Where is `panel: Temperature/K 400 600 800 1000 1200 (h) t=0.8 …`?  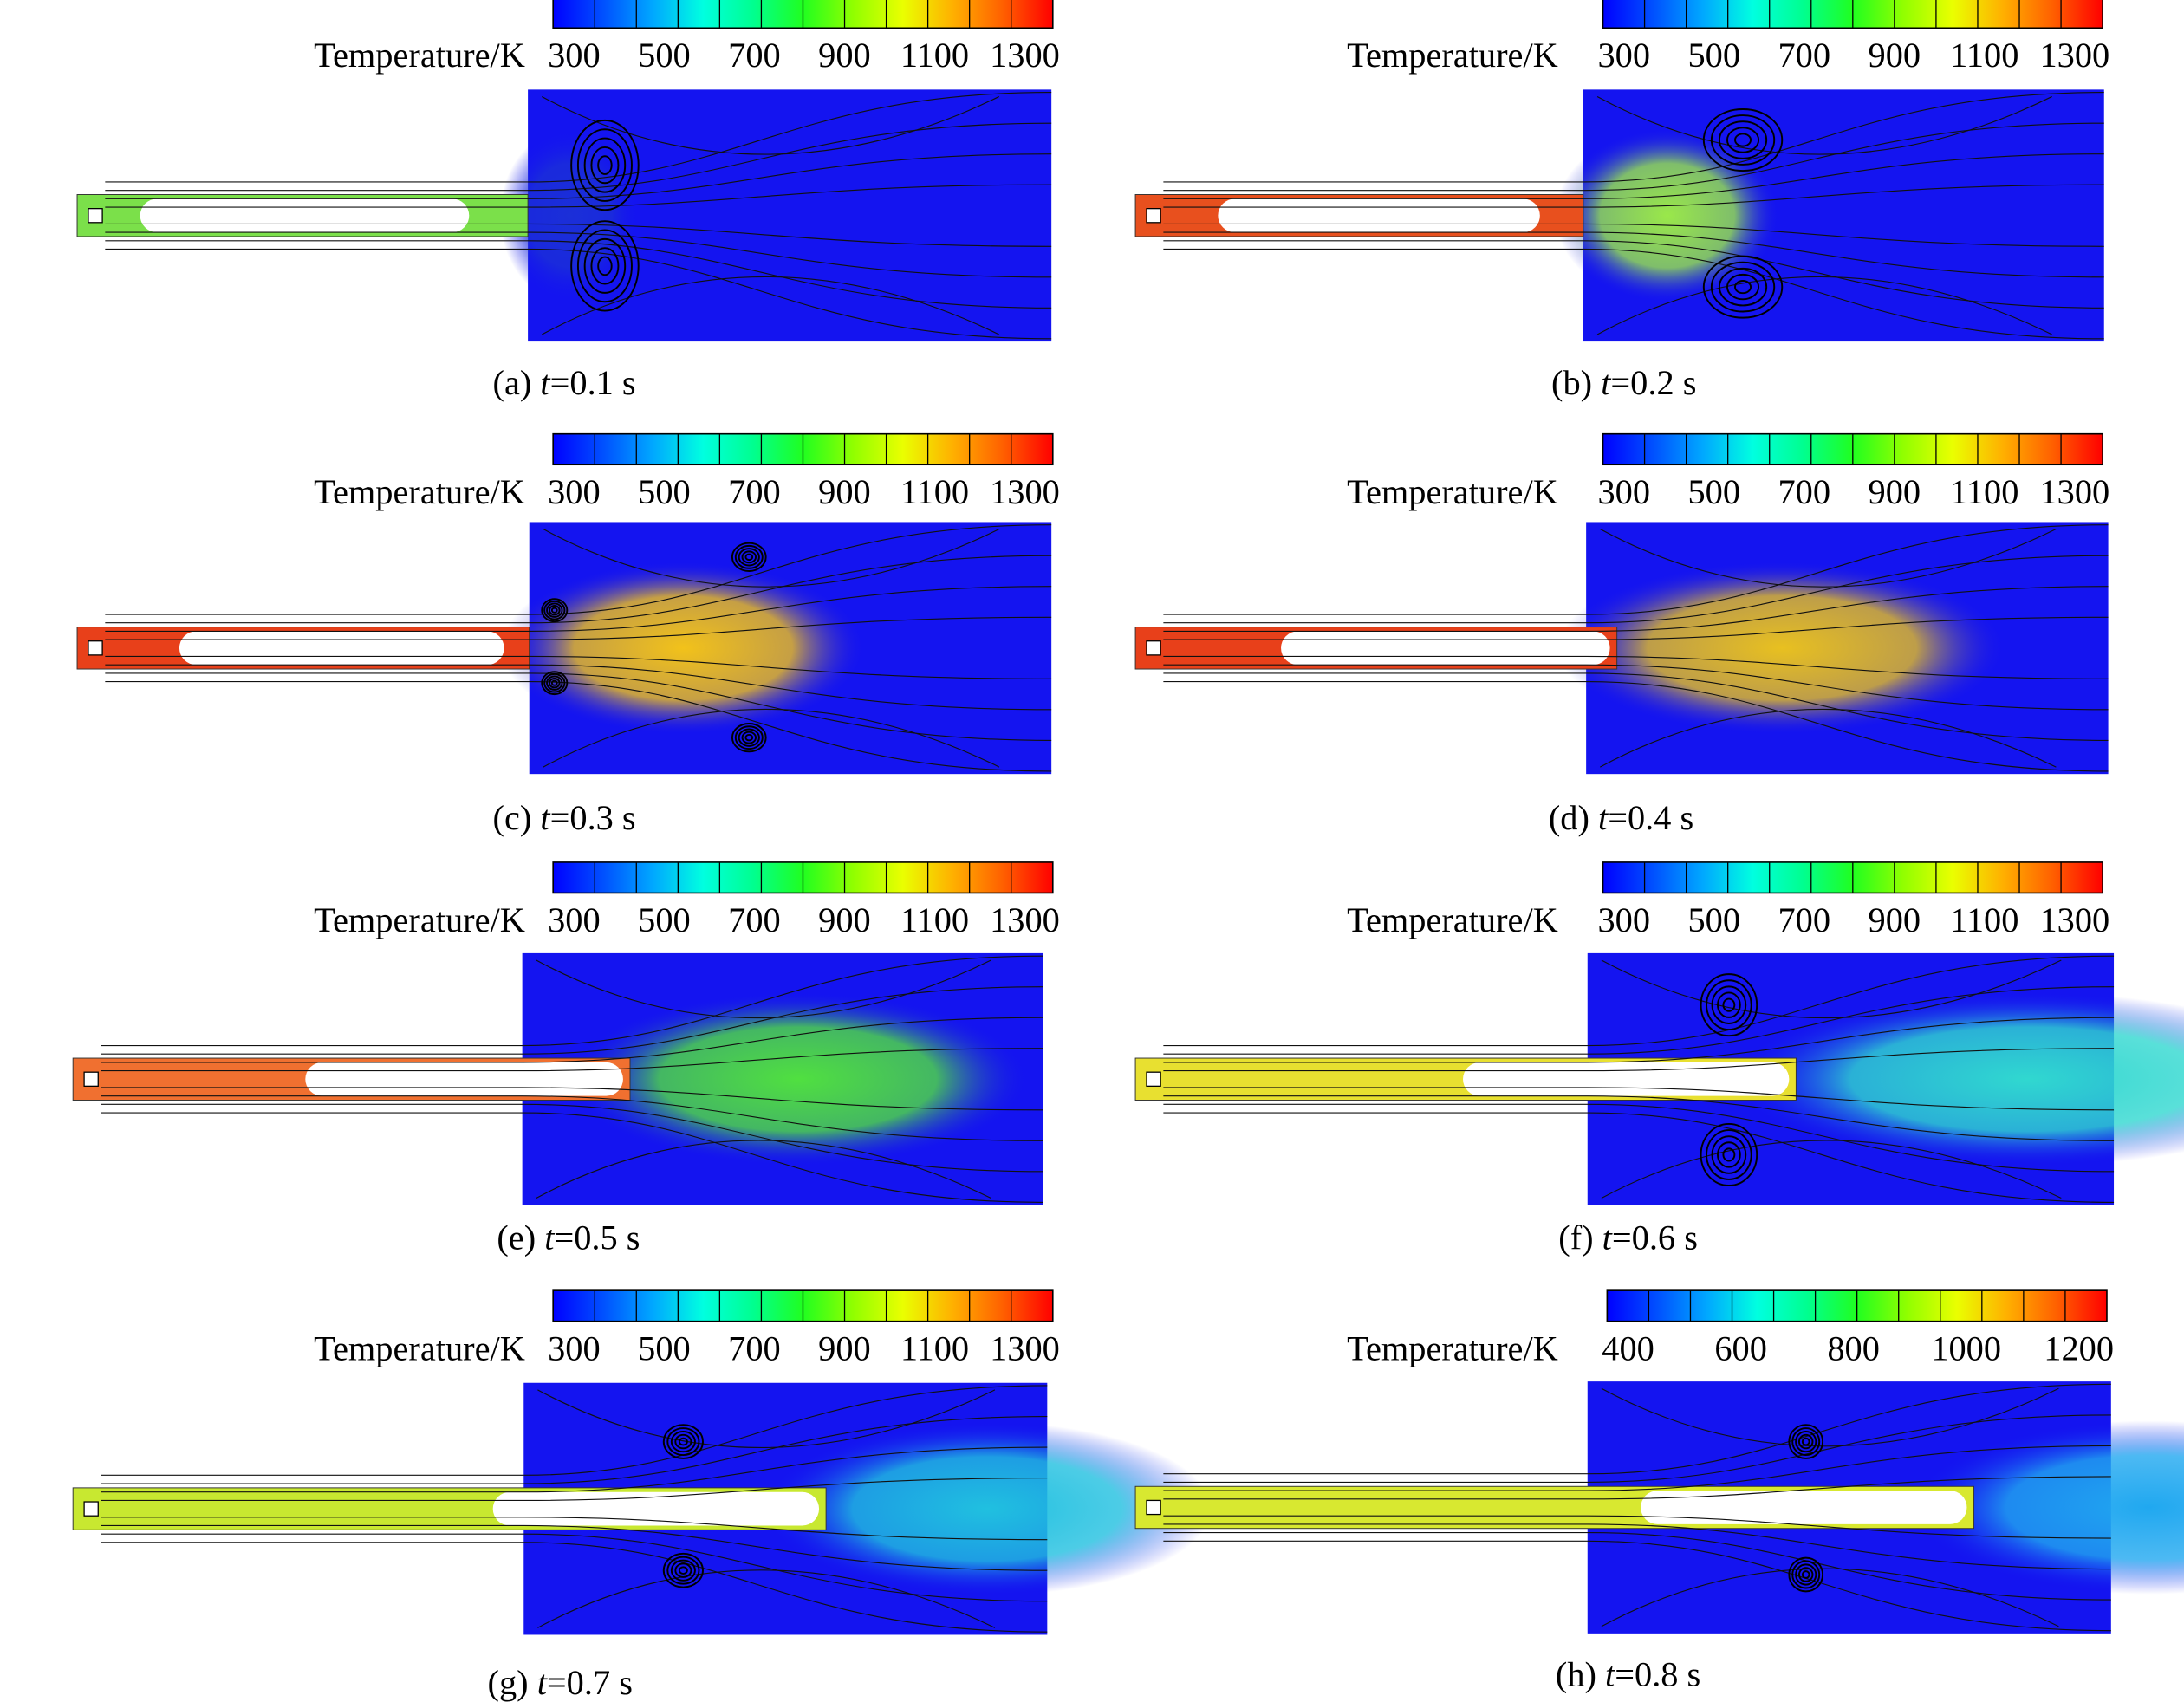 panel: Temperature/K 400 600 800 1000 1200 (h) t=0.8 … is located at coordinates (1659, 1492).